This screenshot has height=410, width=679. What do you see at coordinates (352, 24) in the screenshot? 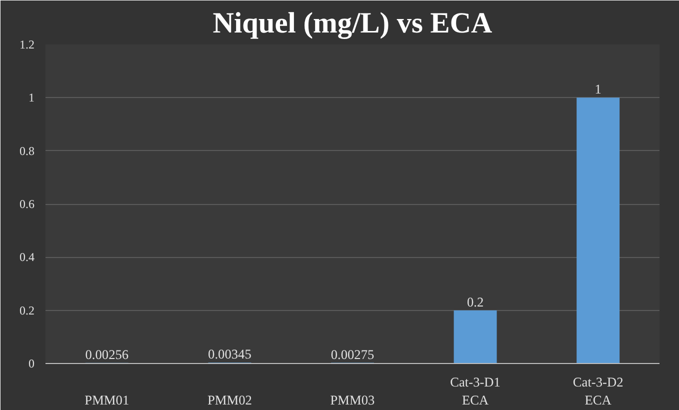
I see `chart-title: Niquel (mg/L) vs ECA` at bounding box center [352, 24].